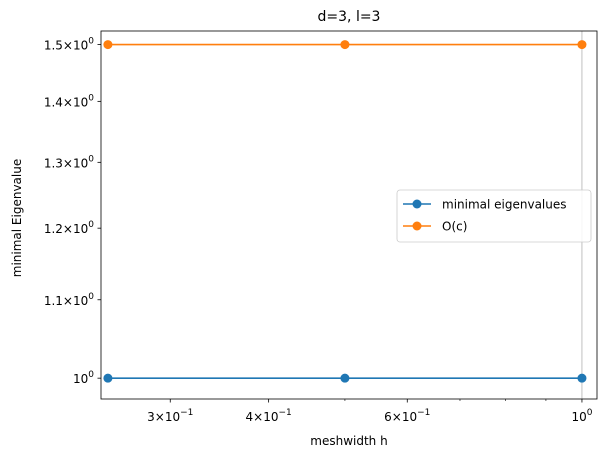 This screenshot has width=607, height=459. I want to click on x-axis: 3×10⁻¹ 4×10⁻¹ 6×10⁻¹ 100, so click(370, 411).